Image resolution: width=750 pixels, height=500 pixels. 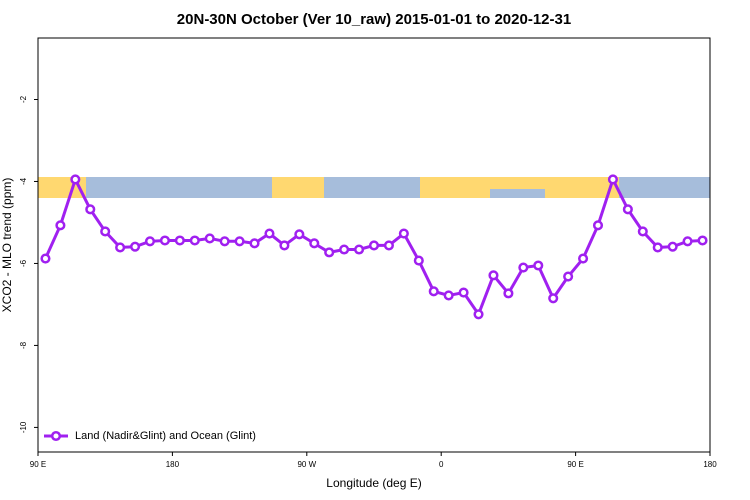 I want to click on y-tick-label: -6, so click(x=23, y=263).